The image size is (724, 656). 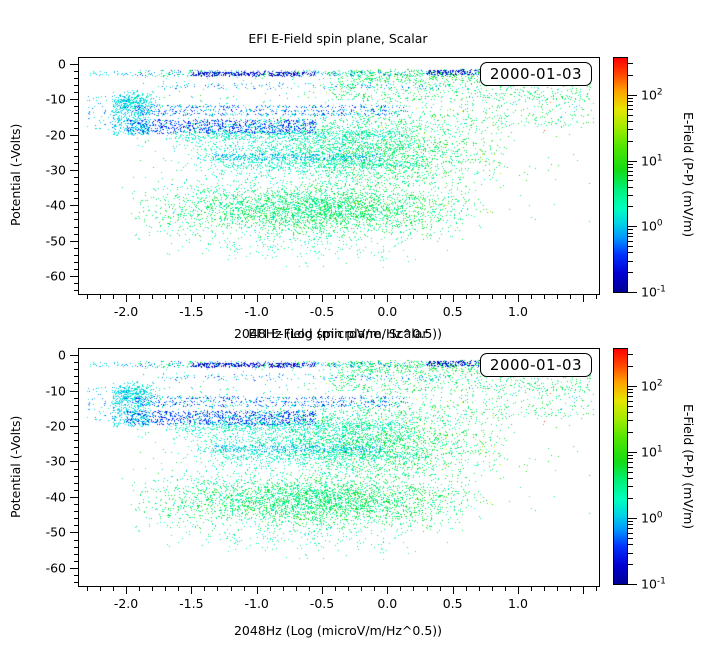 I want to click on x-tick-label: 0.5, so click(x=452, y=311).